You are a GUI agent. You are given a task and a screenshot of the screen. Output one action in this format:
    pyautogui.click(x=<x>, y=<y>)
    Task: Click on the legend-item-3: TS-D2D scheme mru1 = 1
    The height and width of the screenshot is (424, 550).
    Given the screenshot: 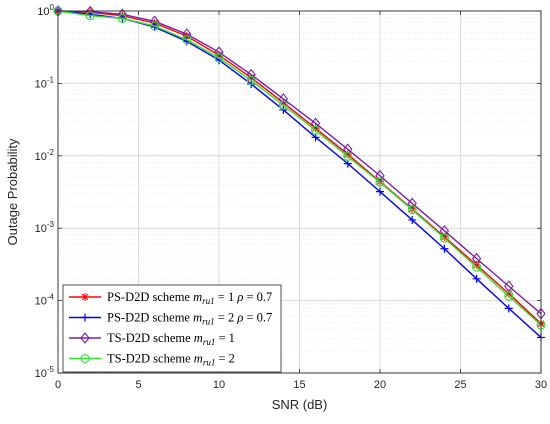 What is the action you would take?
    pyautogui.click(x=152, y=339)
    